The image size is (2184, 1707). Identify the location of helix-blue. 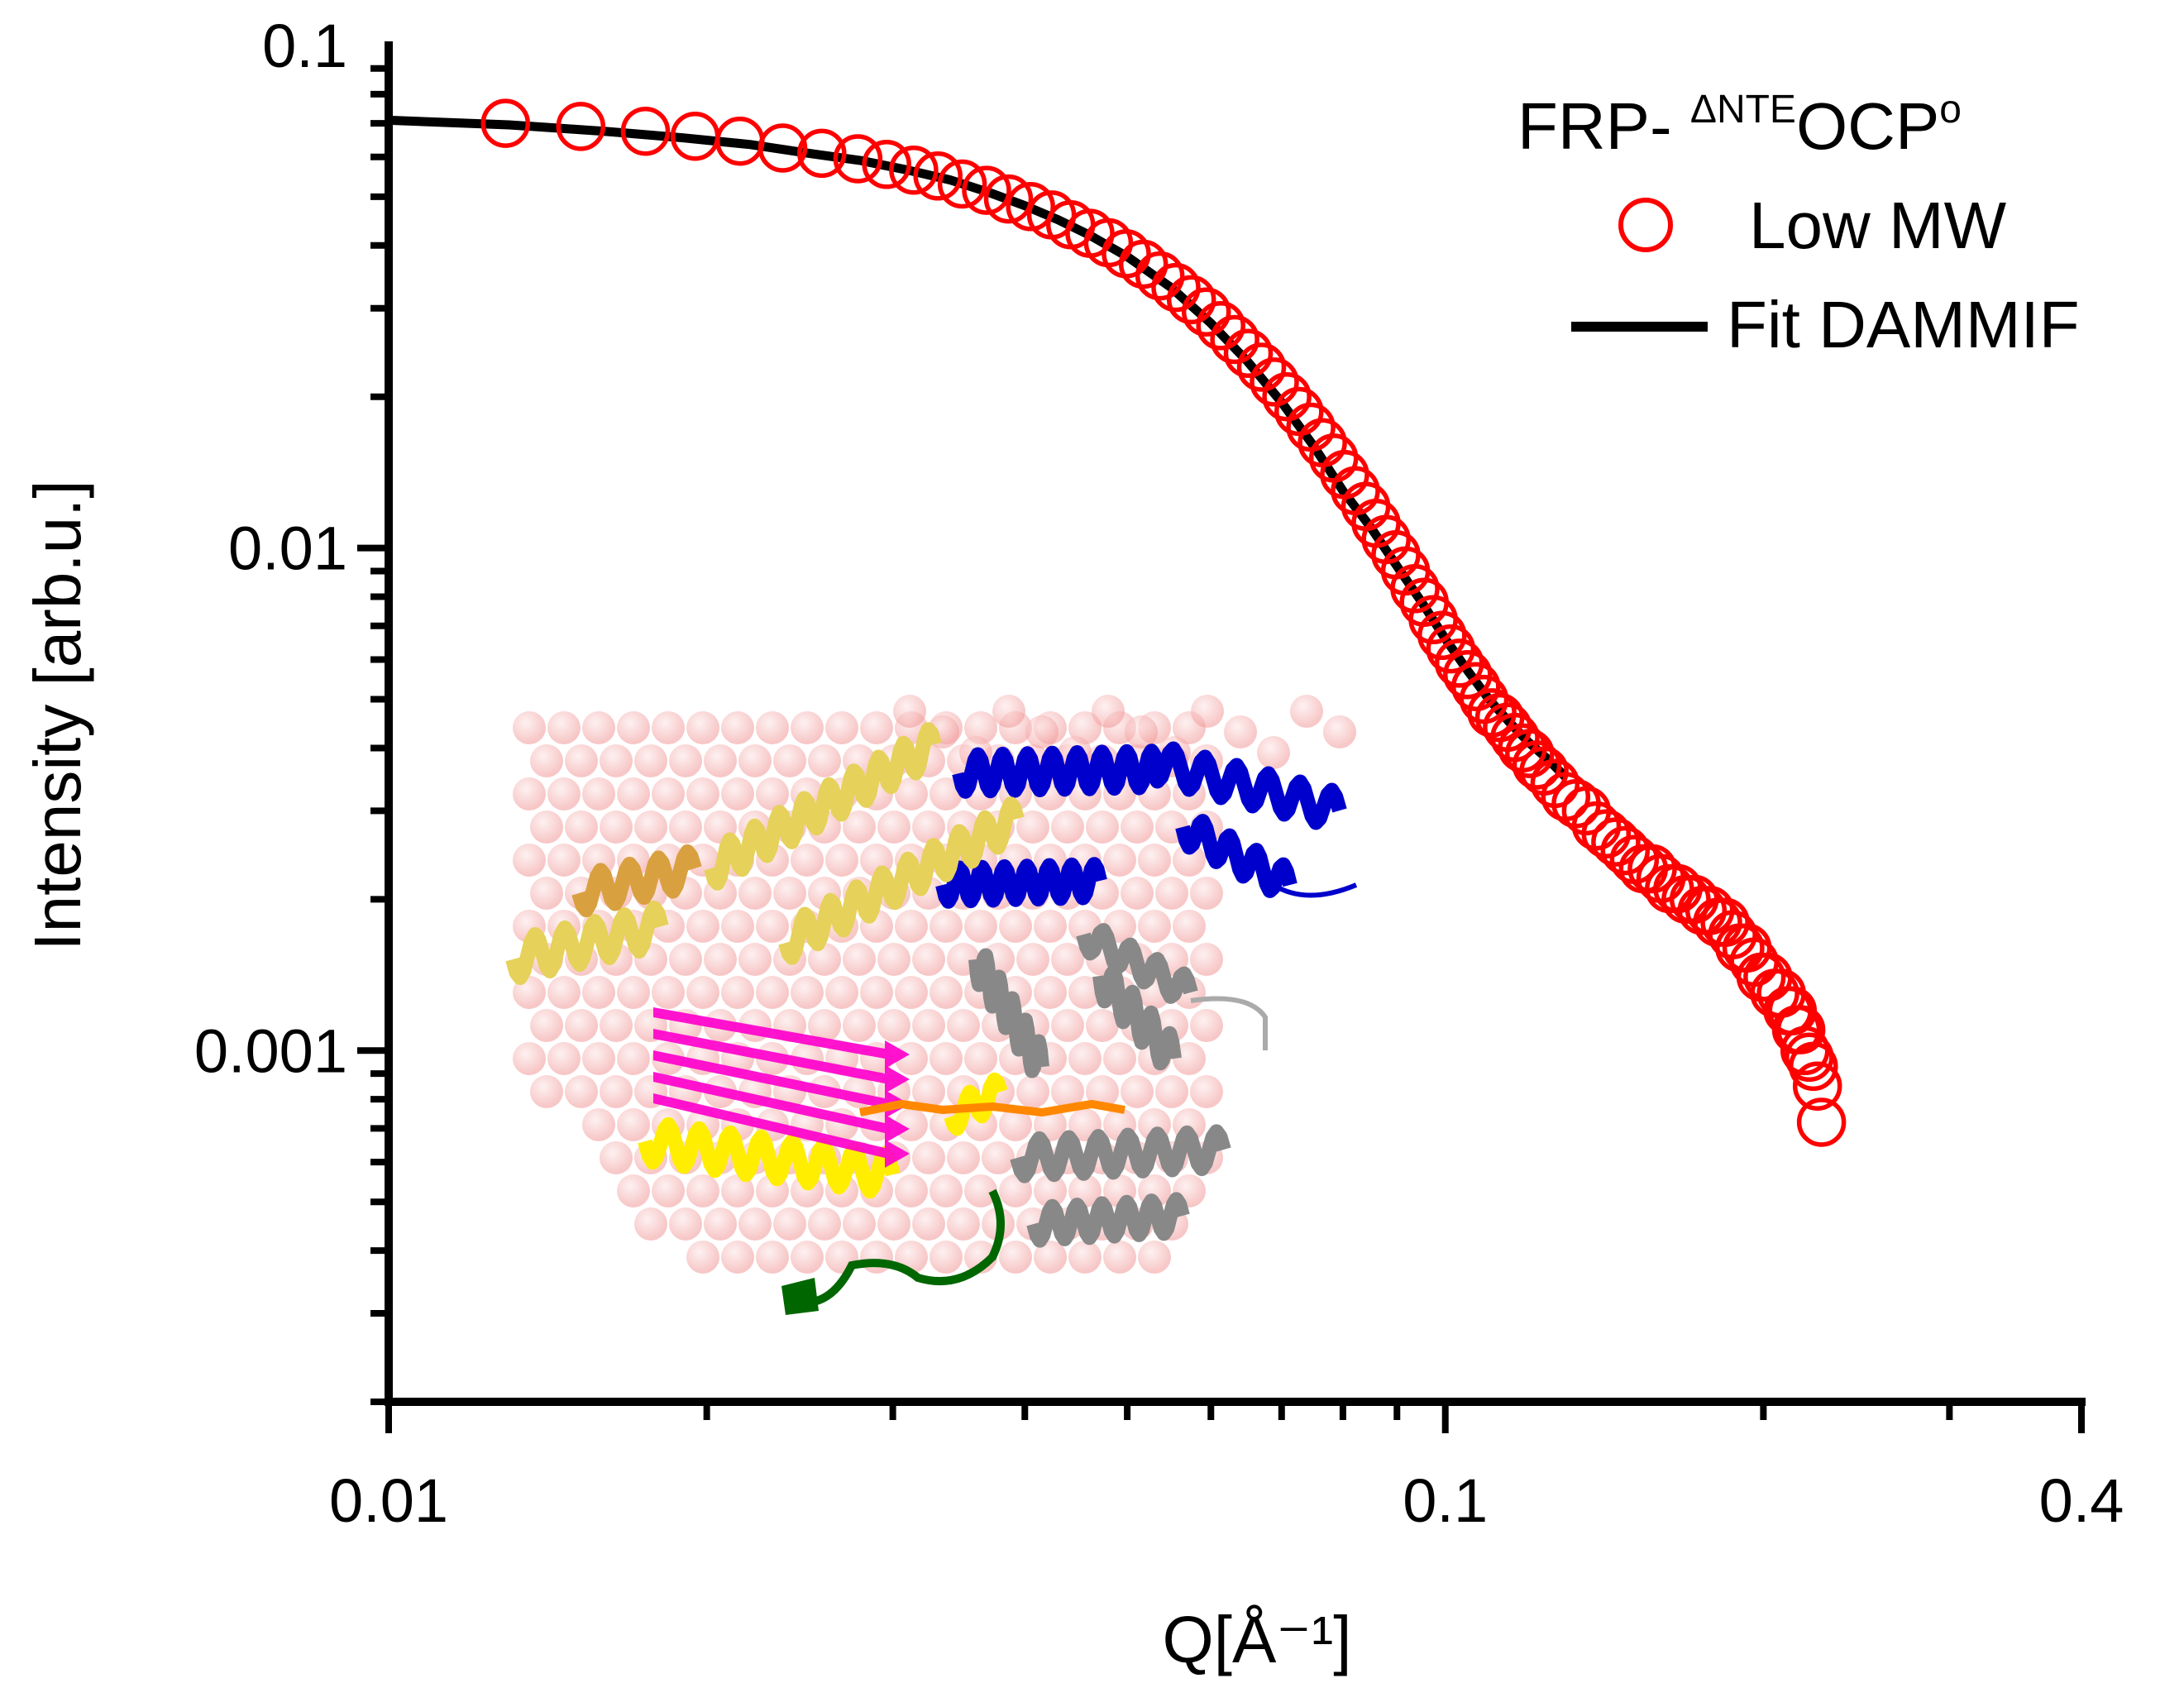
(1236, 856).